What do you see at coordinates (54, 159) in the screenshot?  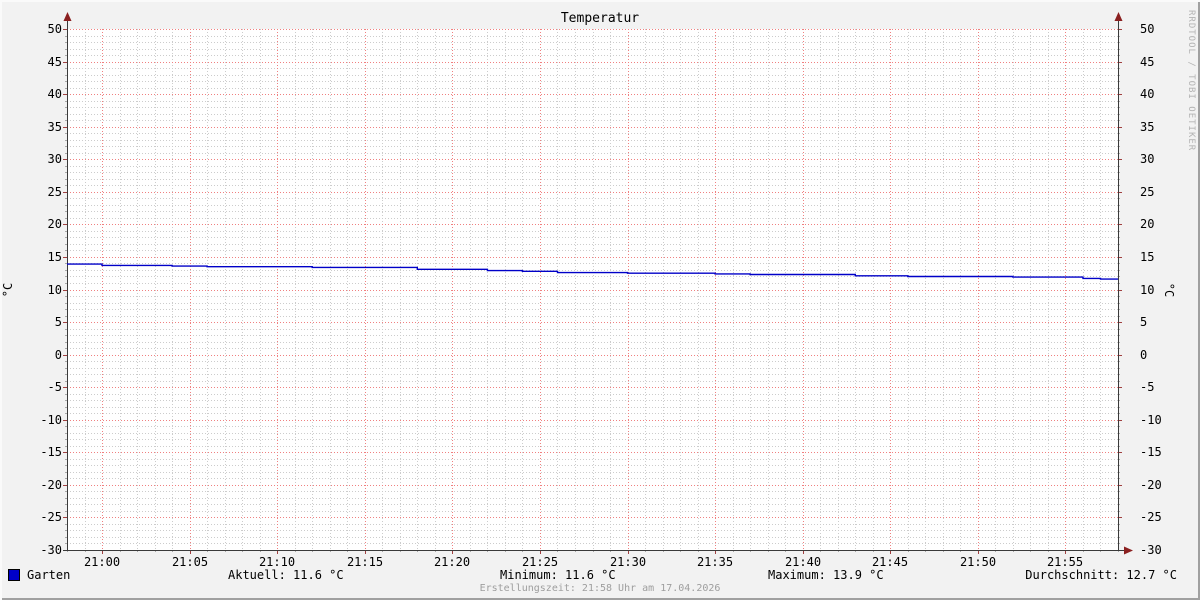 I see `y-axis-tick-label-left: 30` at bounding box center [54, 159].